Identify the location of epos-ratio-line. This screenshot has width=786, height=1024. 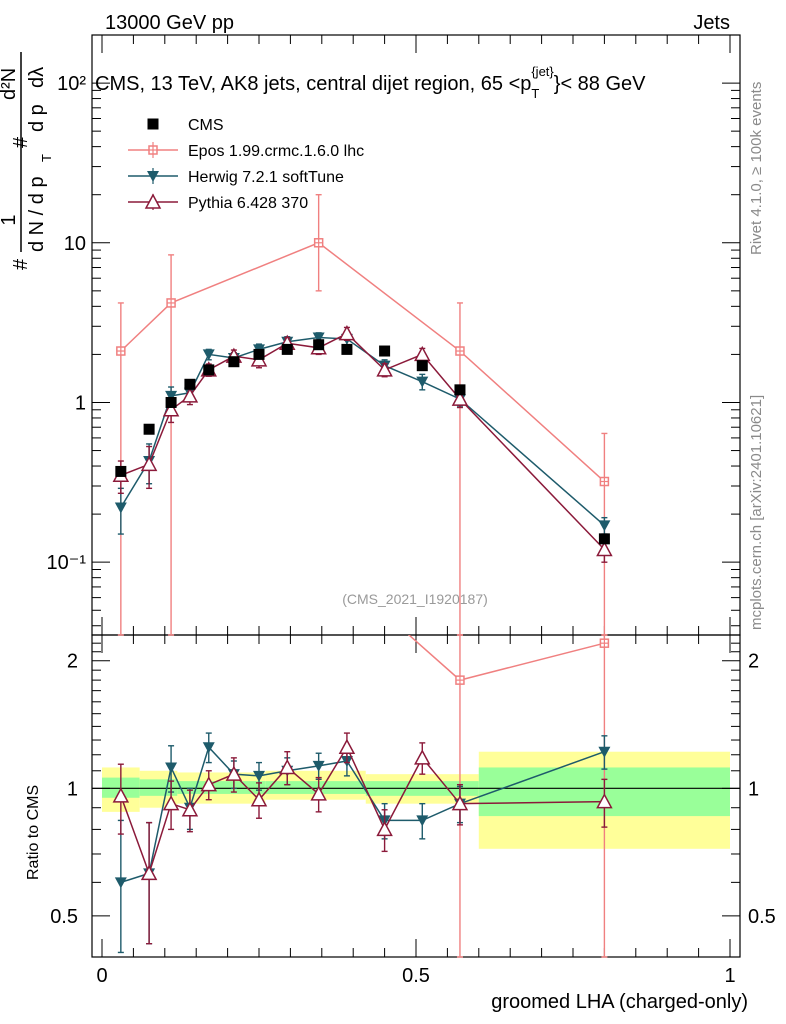
(506, 658).